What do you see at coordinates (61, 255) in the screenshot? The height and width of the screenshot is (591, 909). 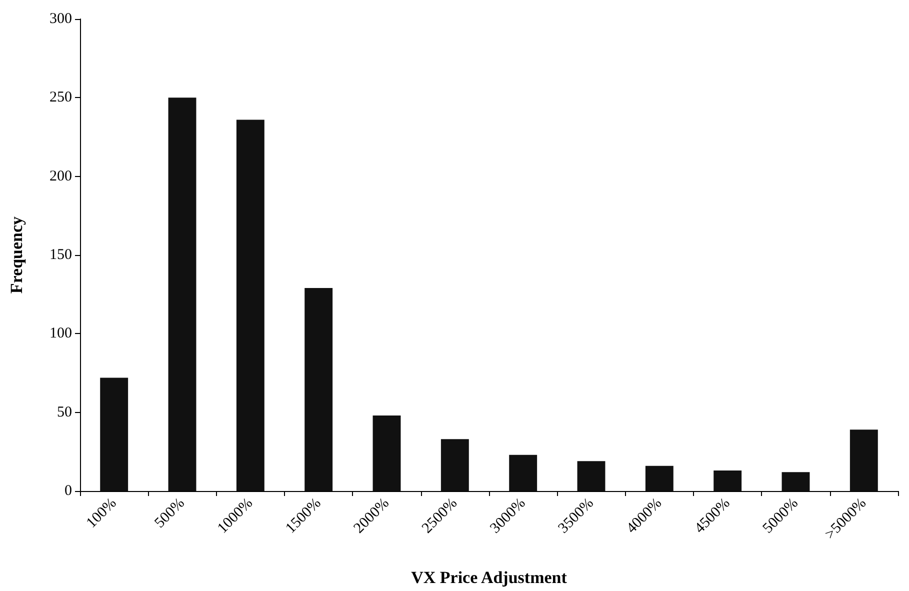 I see `y-tick-label: 150` at bounding box center [61, 255].